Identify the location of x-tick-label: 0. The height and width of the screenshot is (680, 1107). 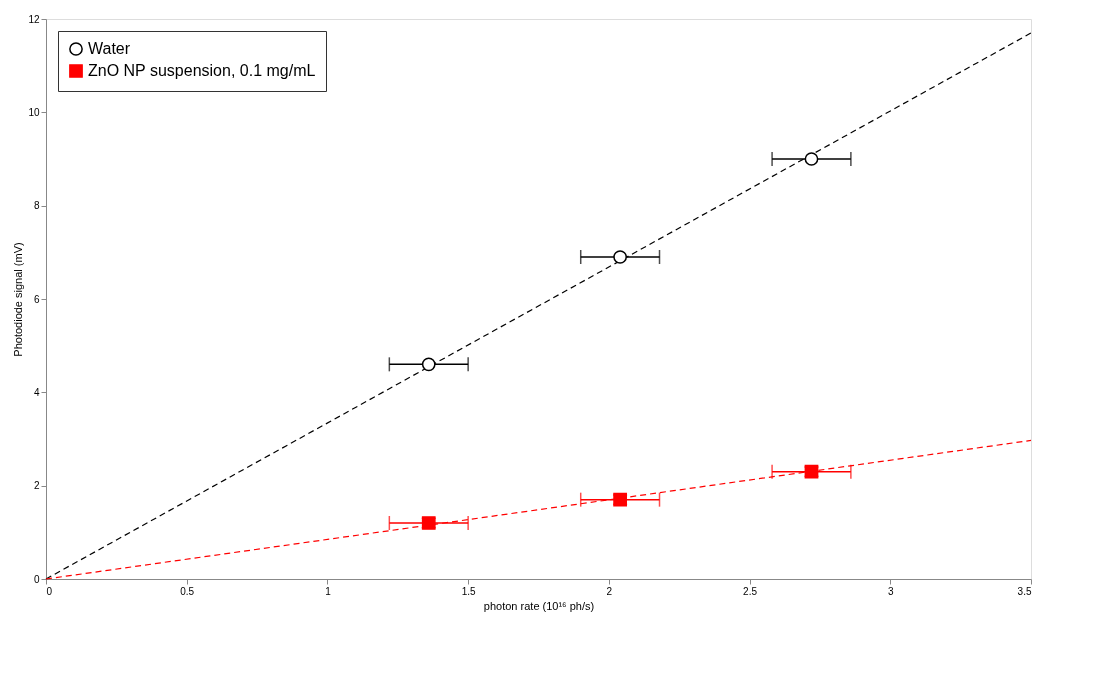
(49, 591).